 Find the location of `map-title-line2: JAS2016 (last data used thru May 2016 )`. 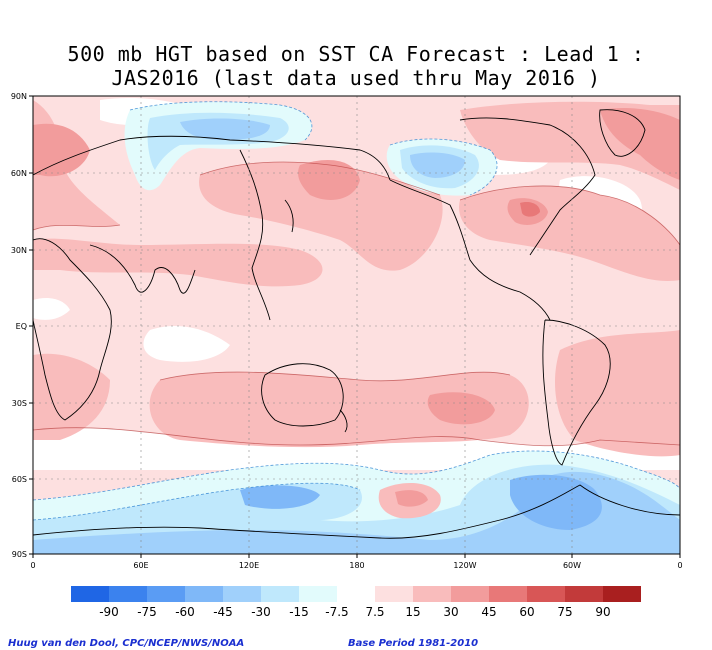

map-title-line2: JAS2016 (last data used thru May 2016 ) is located at coordinates (356, 78).